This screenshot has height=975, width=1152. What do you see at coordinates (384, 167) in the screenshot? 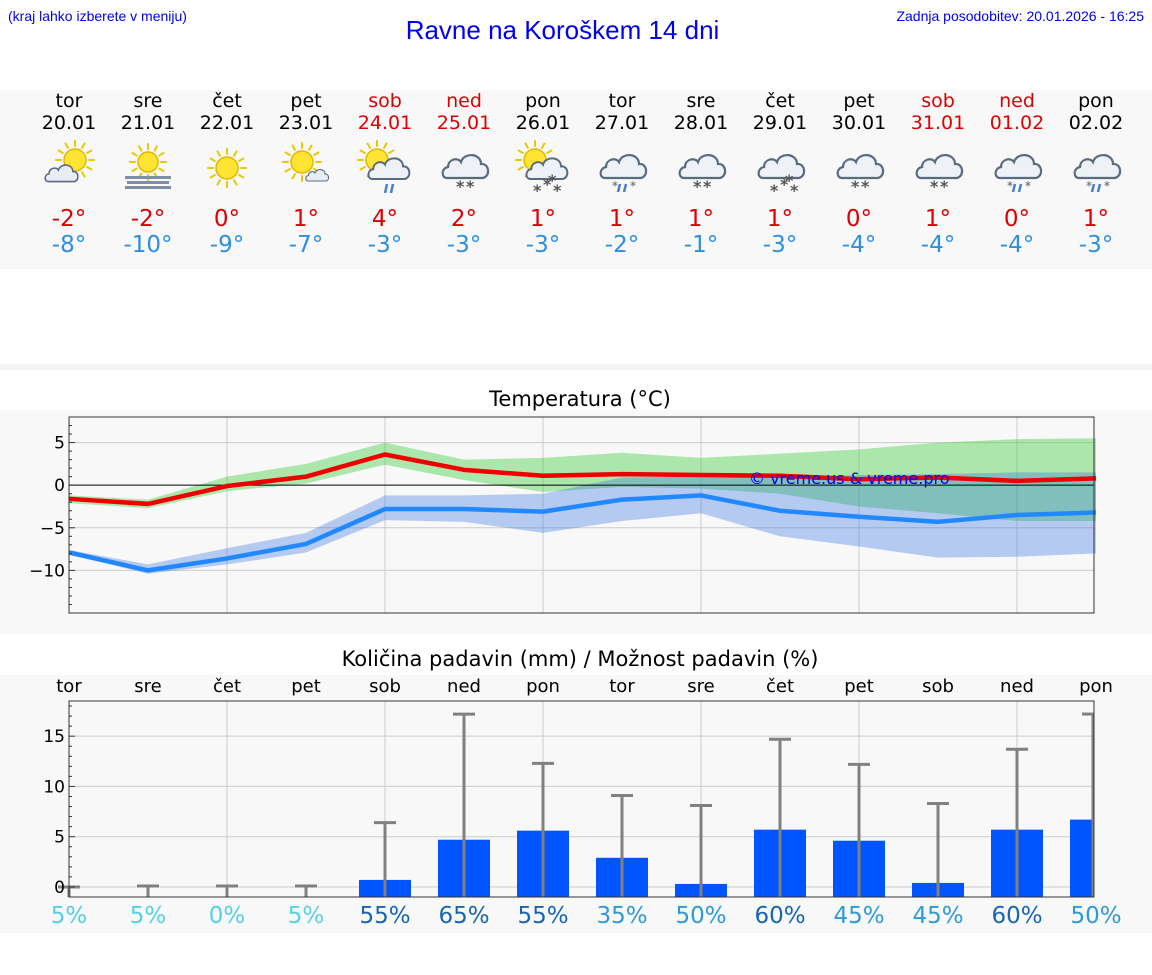
I see `sun-cloud-rain-icon` at bounding box center [384, 167].